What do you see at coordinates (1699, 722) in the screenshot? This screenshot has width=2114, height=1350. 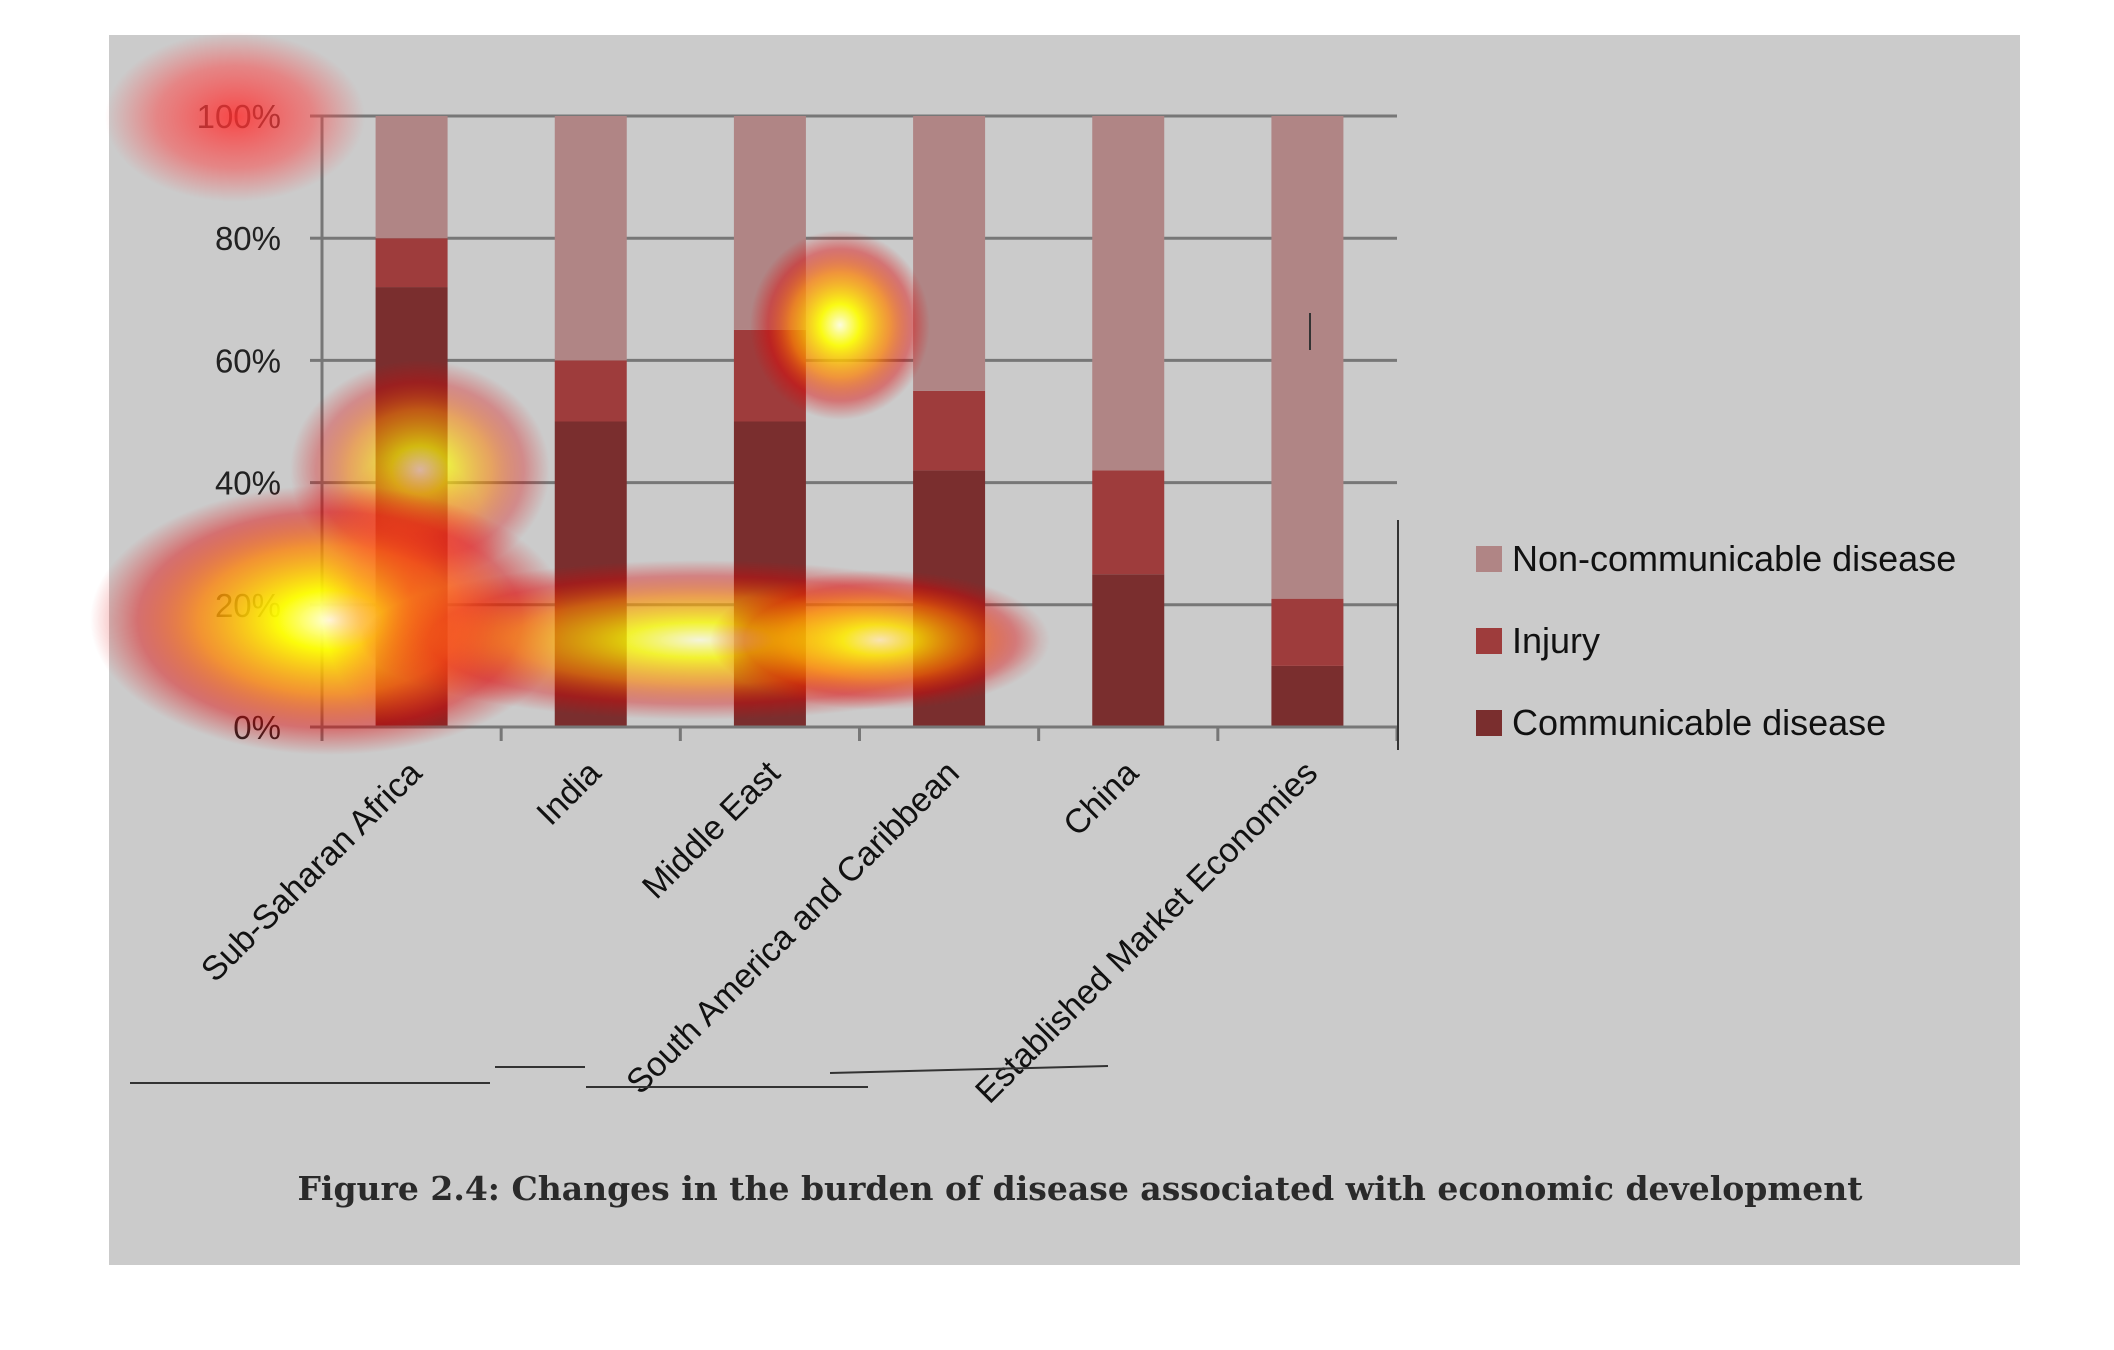 I see `legend-label: Communicable disease` at bounding box center [1699, 722].